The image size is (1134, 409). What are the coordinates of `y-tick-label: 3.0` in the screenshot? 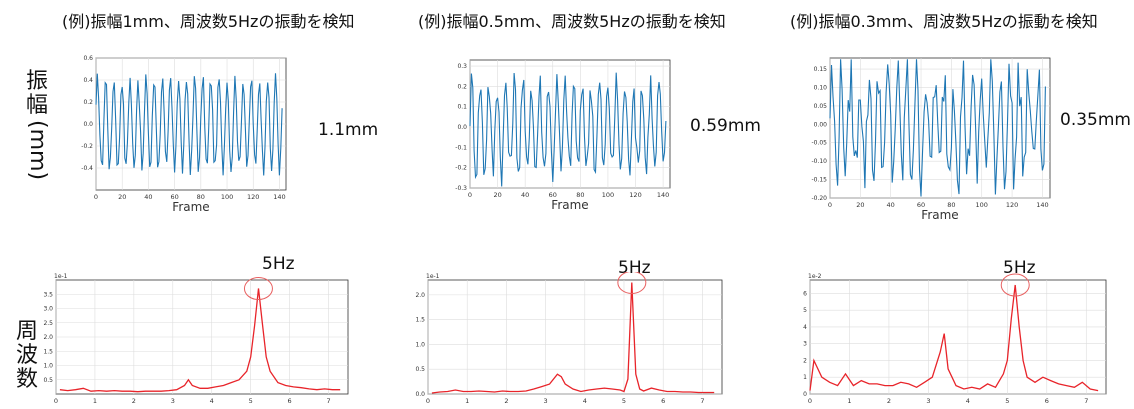 It's located at (48, 309).